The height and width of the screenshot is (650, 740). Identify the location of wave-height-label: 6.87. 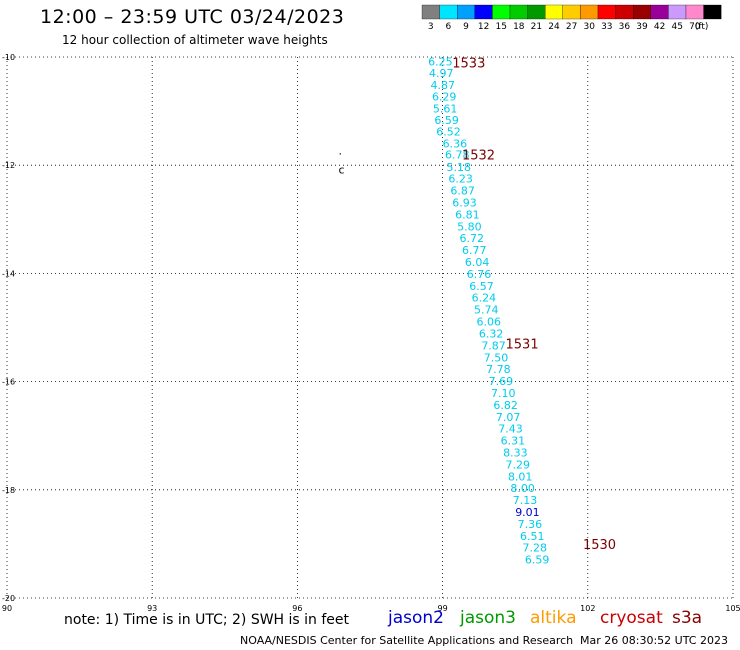
(462, 191).